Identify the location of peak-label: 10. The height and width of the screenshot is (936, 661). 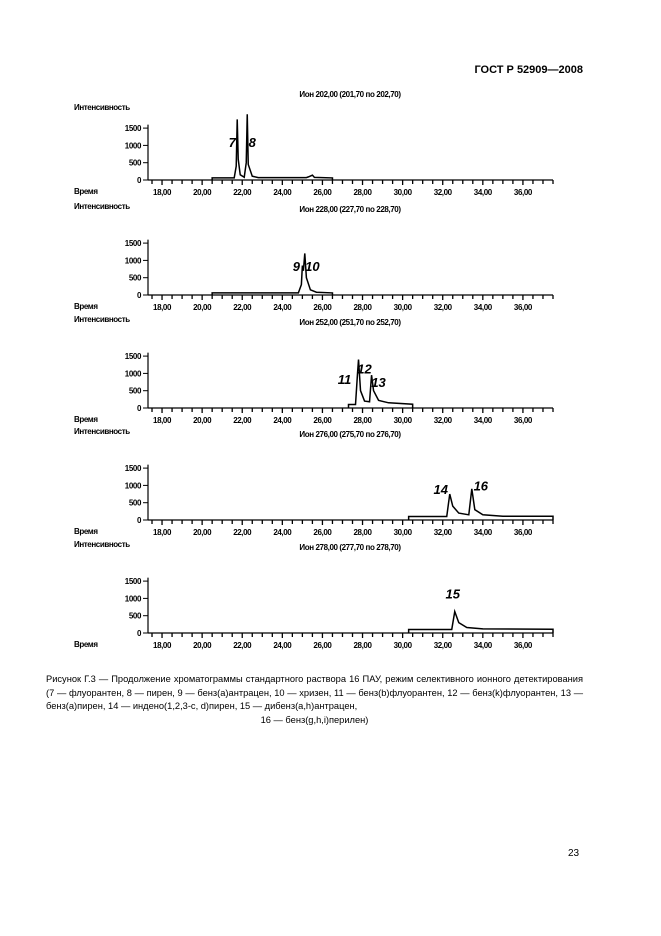
(312, 266).